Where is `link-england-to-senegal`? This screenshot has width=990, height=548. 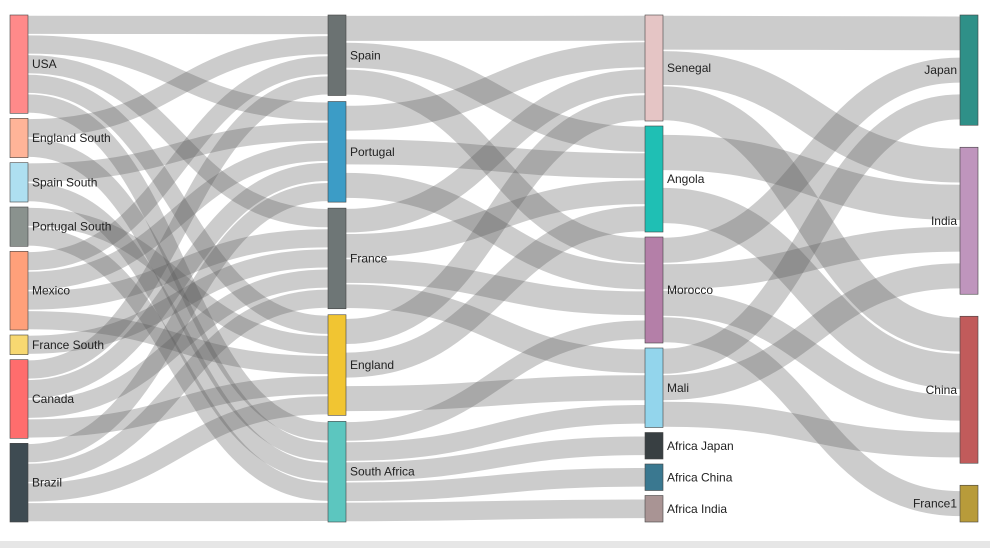
link-england-to-senegal is located at coordinates (495, 220).